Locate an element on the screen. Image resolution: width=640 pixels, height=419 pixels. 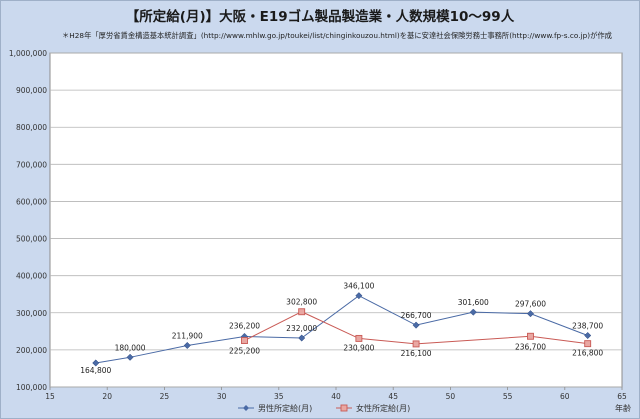
male-data-label: 301,600 is located at coordinates (473, 302).